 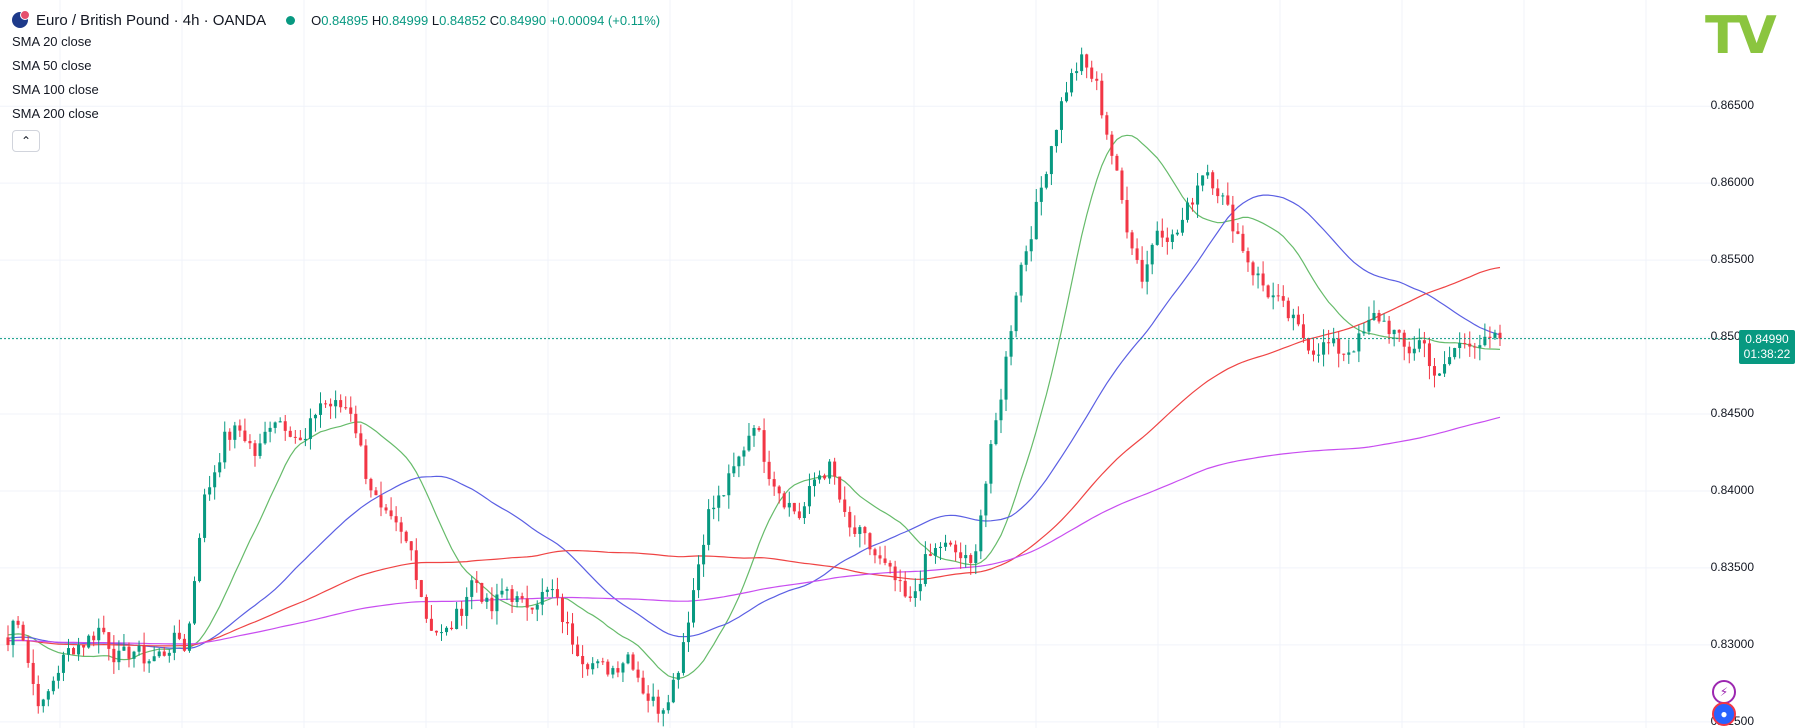 I want to click on symbol-title: Euro / British Pound · 4h · OANDA, so click(x=151, y=20).